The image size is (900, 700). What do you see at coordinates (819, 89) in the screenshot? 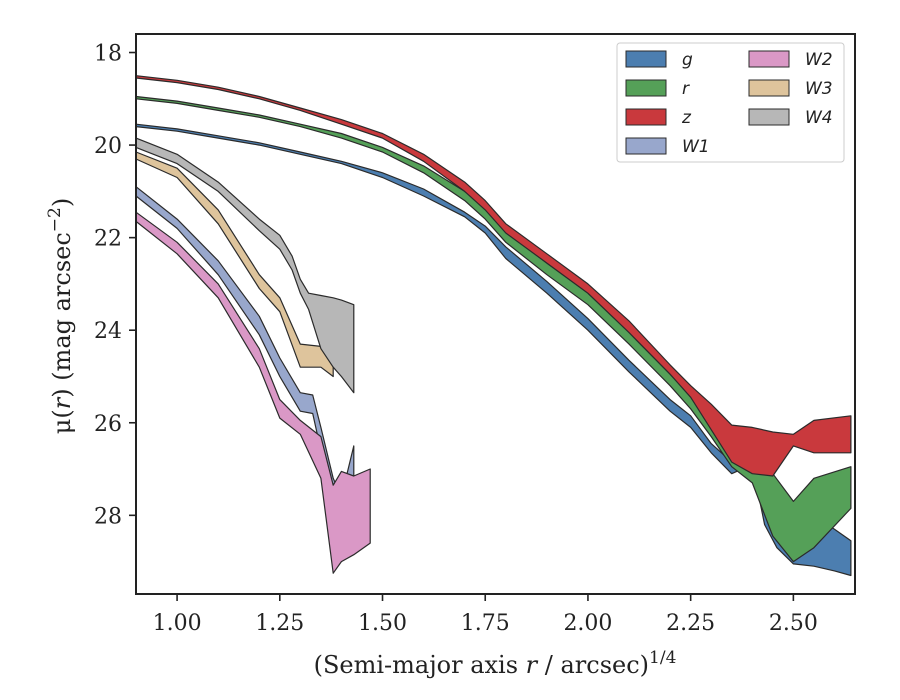
I see `legend-label-w3: W3` at bounding box center [819, 89].